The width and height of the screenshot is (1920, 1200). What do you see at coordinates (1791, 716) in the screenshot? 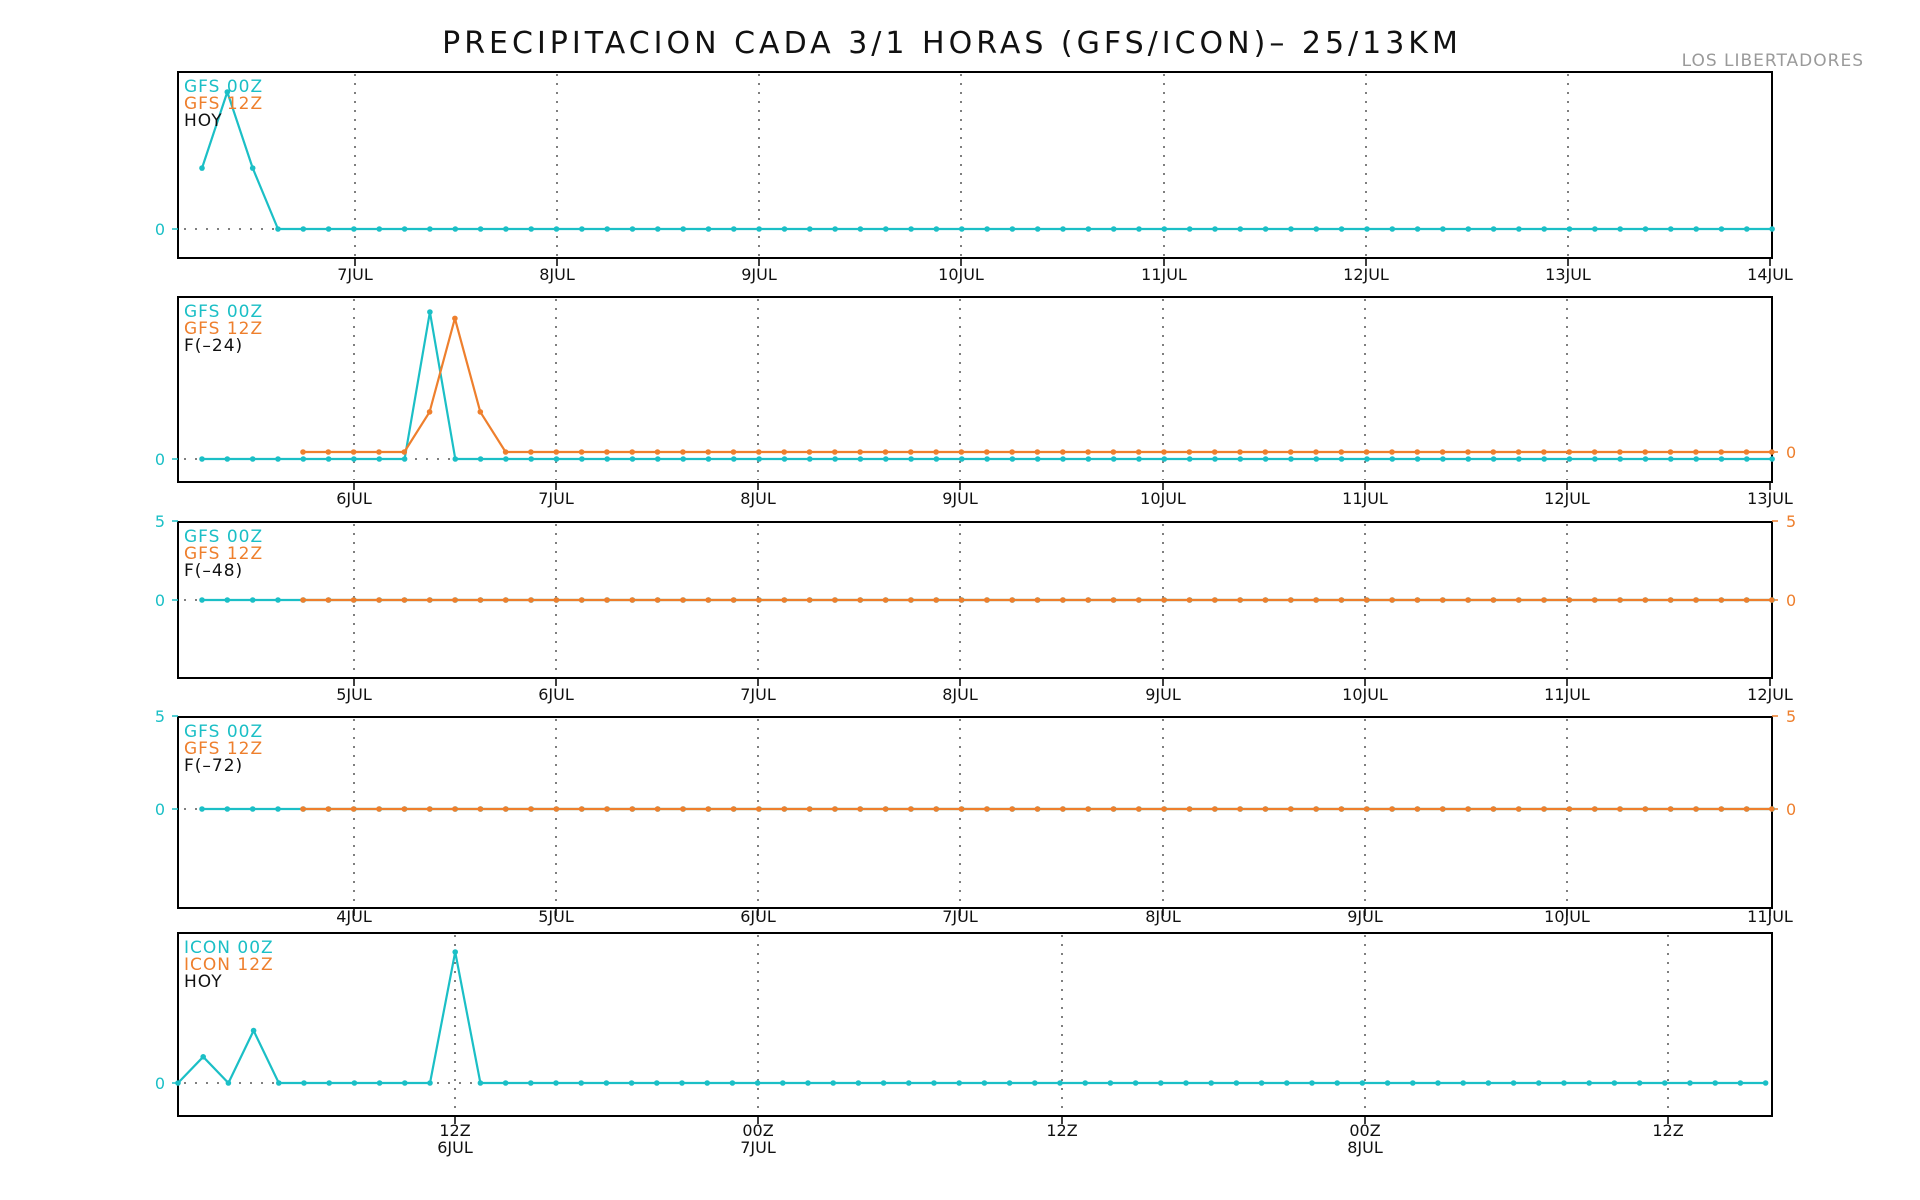
I see `y-tick-label-right: 5` at bounding box center [1791, 716].